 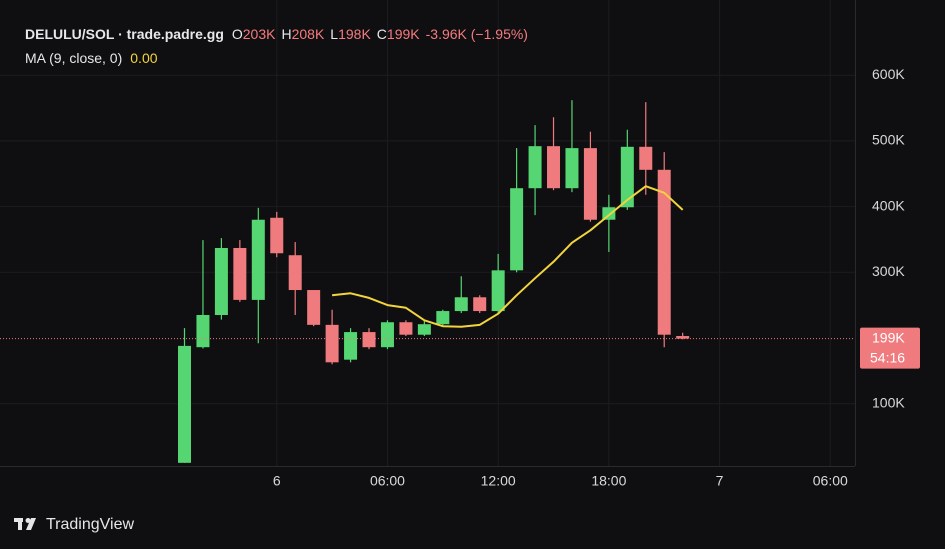 What do you see at coordinates (888, 205) in the screenshot?
I see `y-tick-label: 400K` at bounding box center [888, 205].